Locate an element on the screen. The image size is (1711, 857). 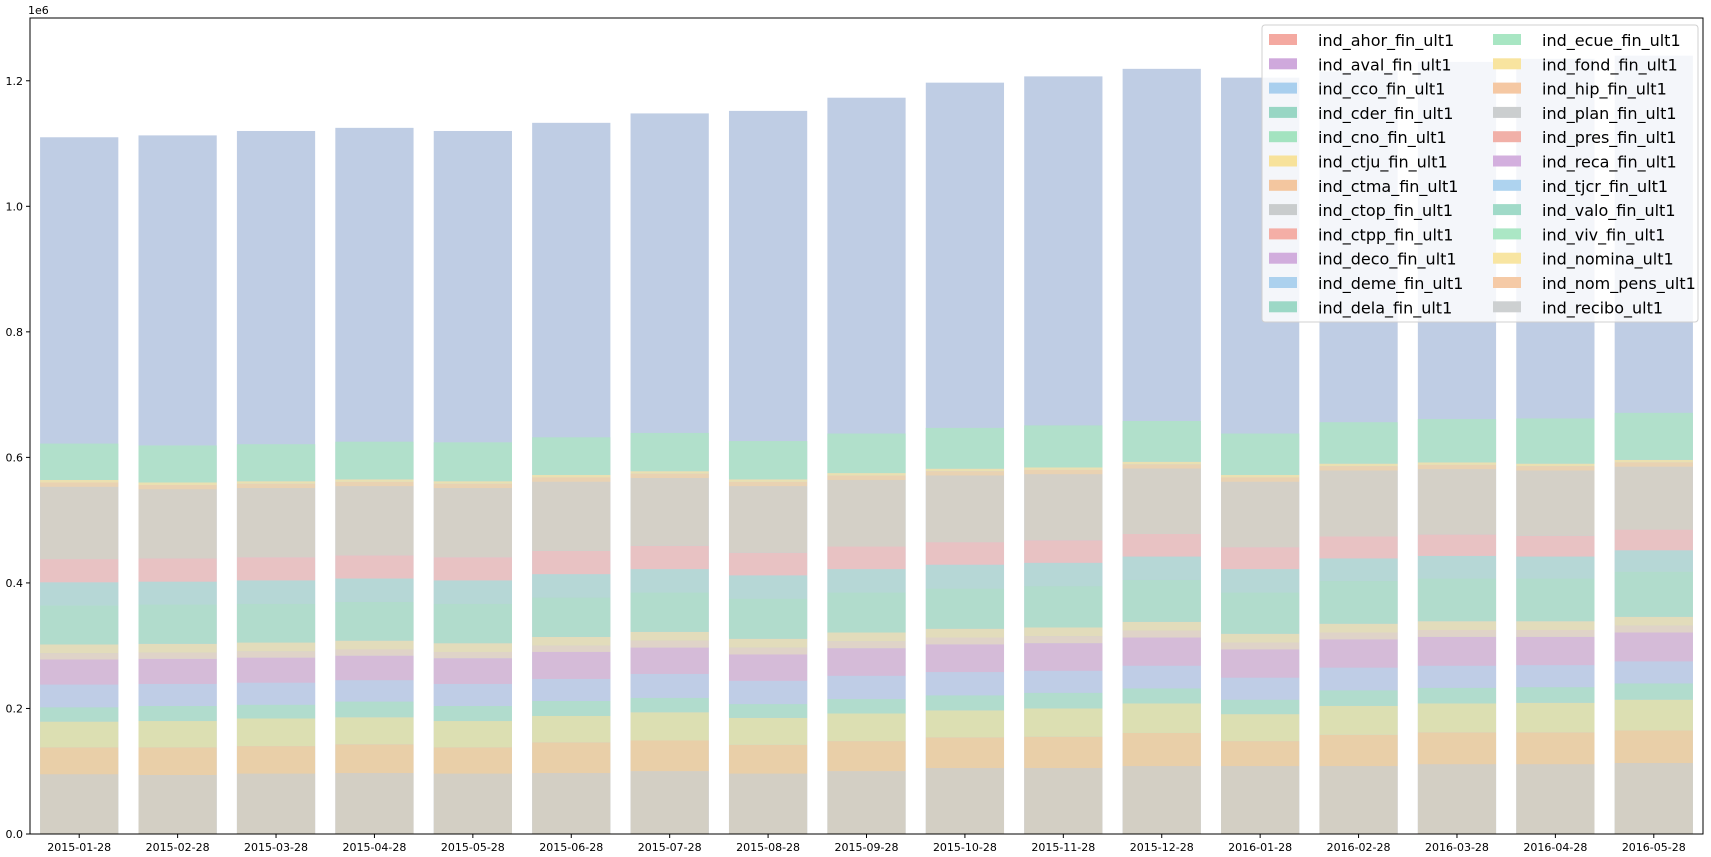
x-tick-label: 2015-08-28 is located at coordinates (768, 847).